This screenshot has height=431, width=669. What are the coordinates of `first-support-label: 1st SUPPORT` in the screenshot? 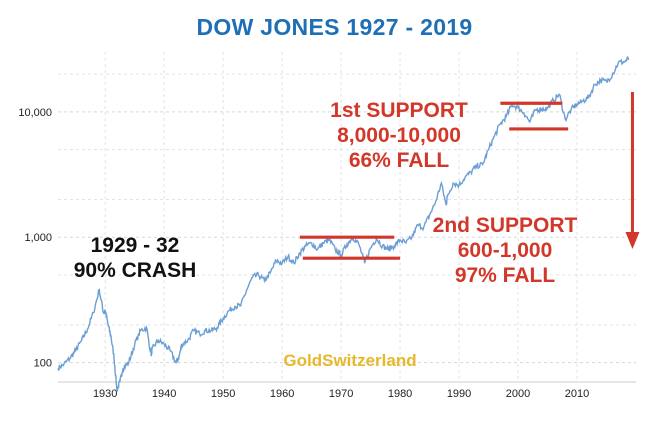 It's located at (399, 110).